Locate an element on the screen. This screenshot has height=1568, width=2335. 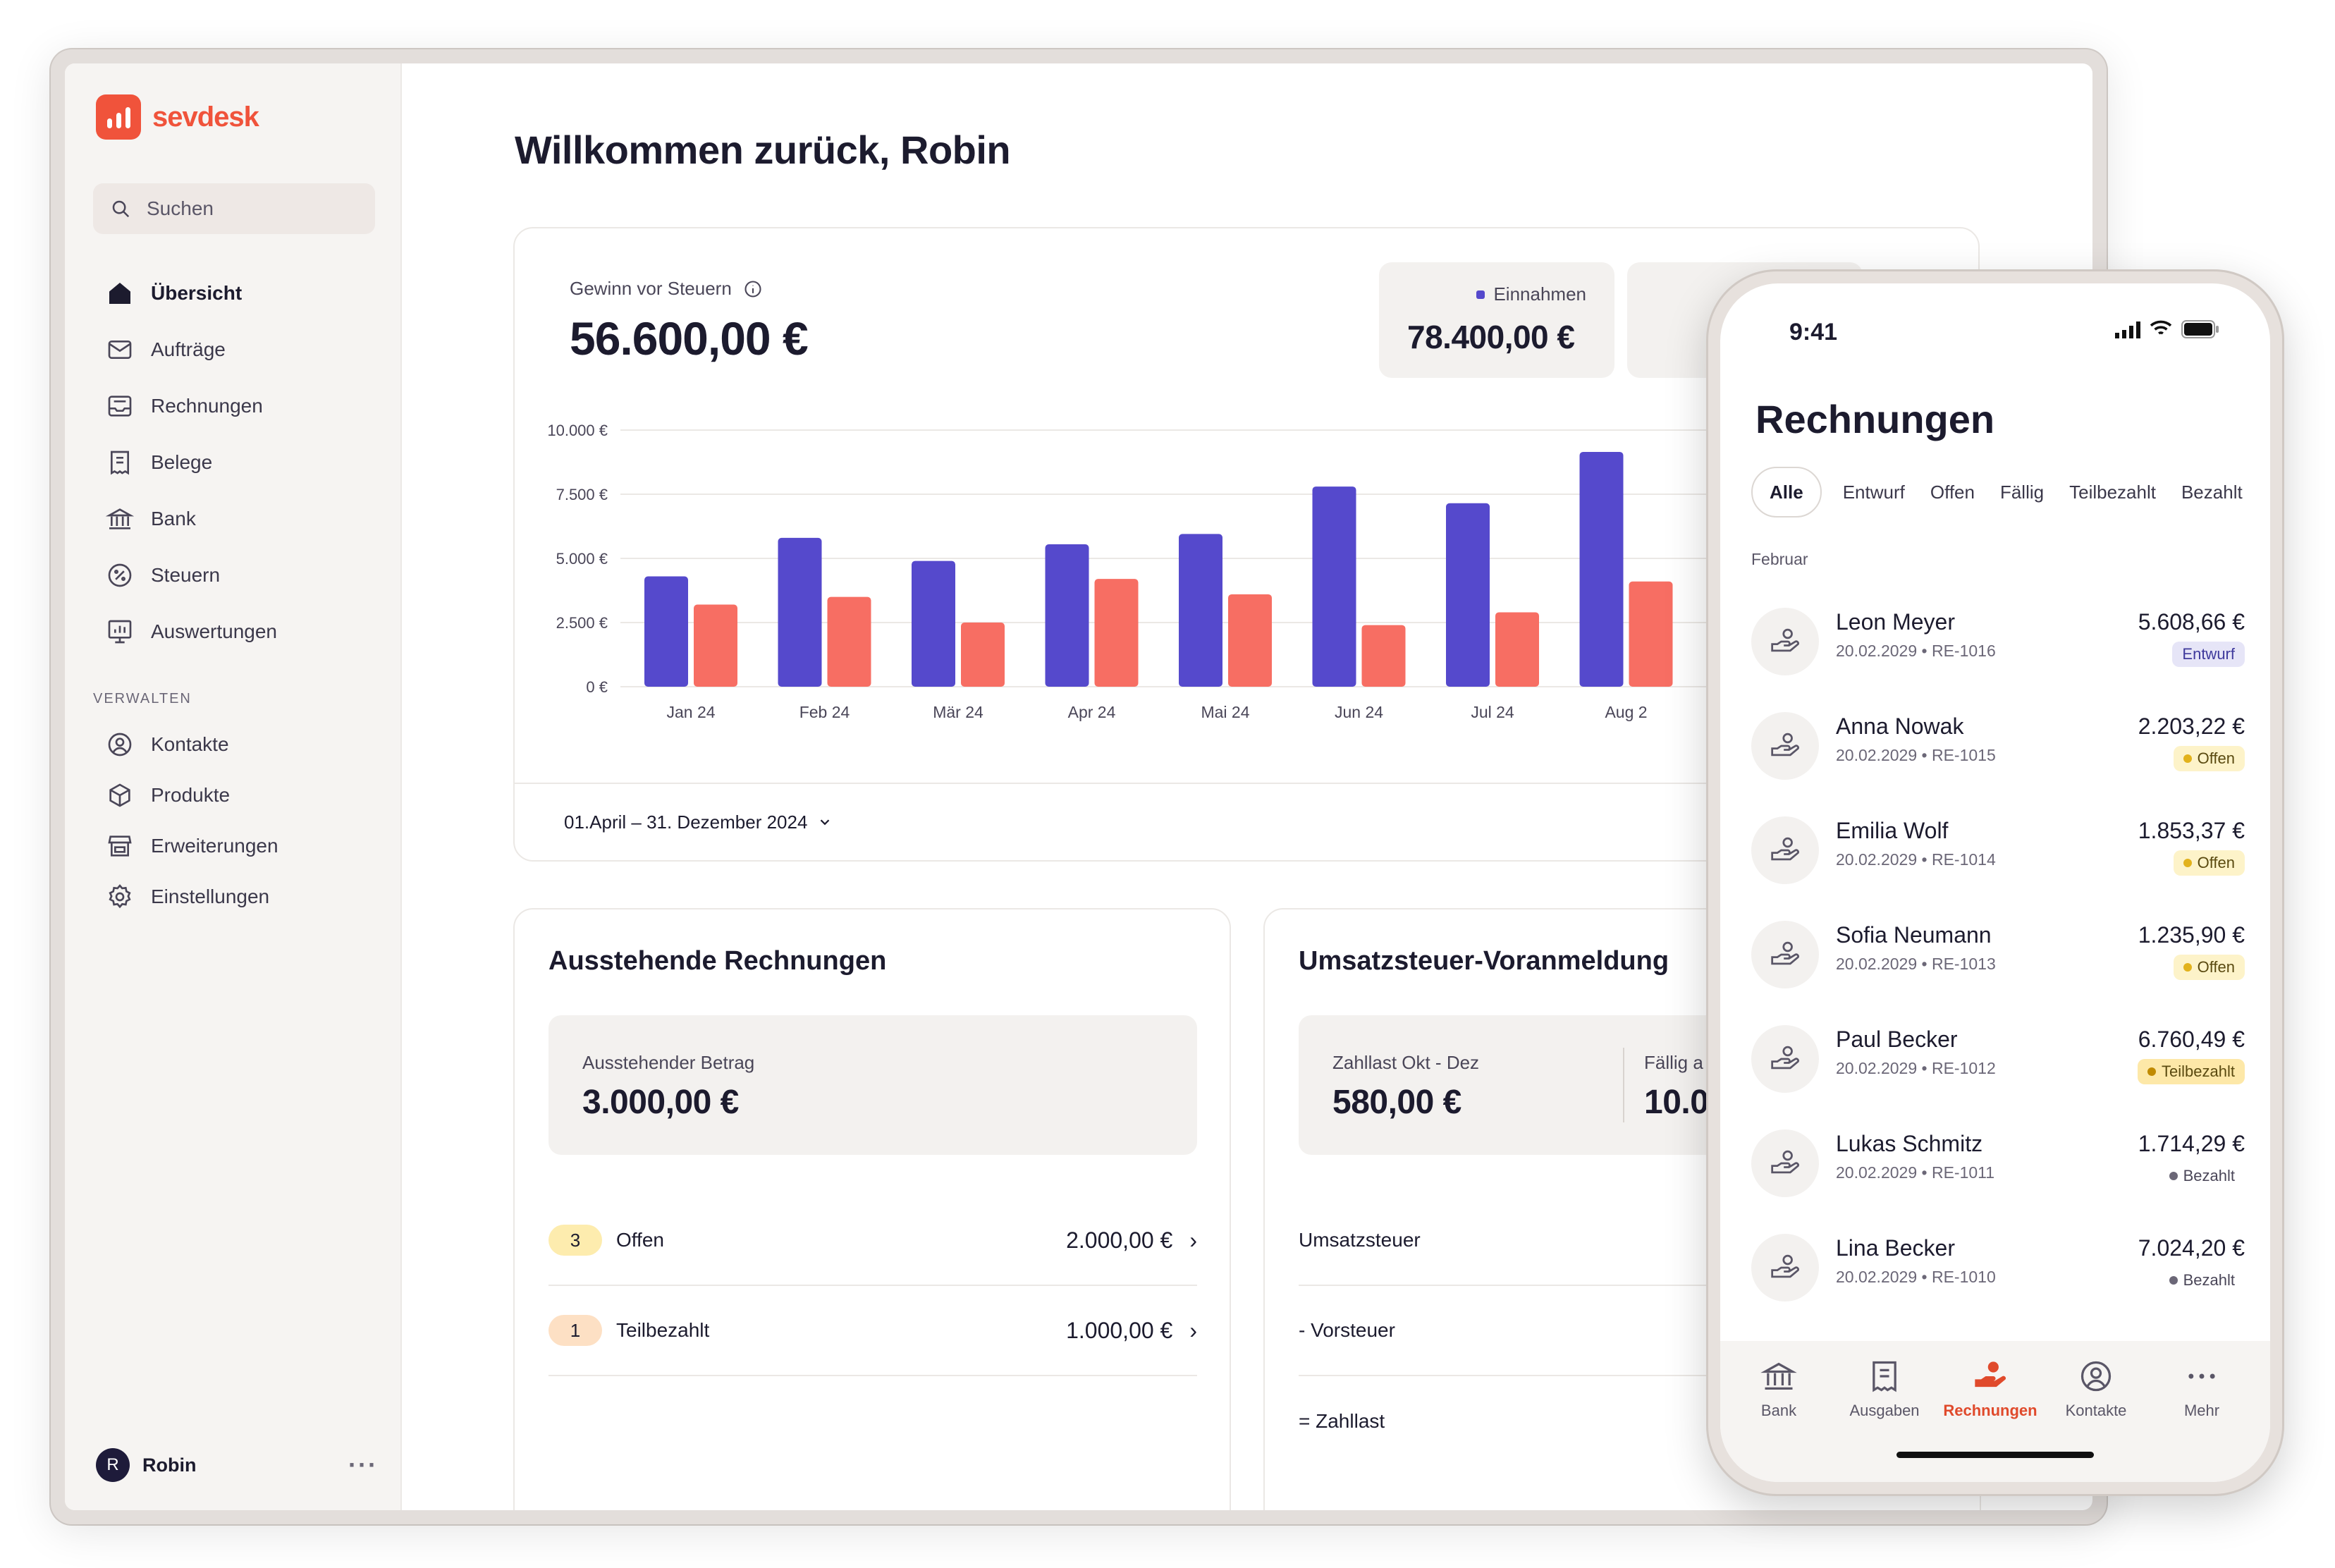
profit-label-row: Gewinn vor Steuern is located at coordinates (666, 289).